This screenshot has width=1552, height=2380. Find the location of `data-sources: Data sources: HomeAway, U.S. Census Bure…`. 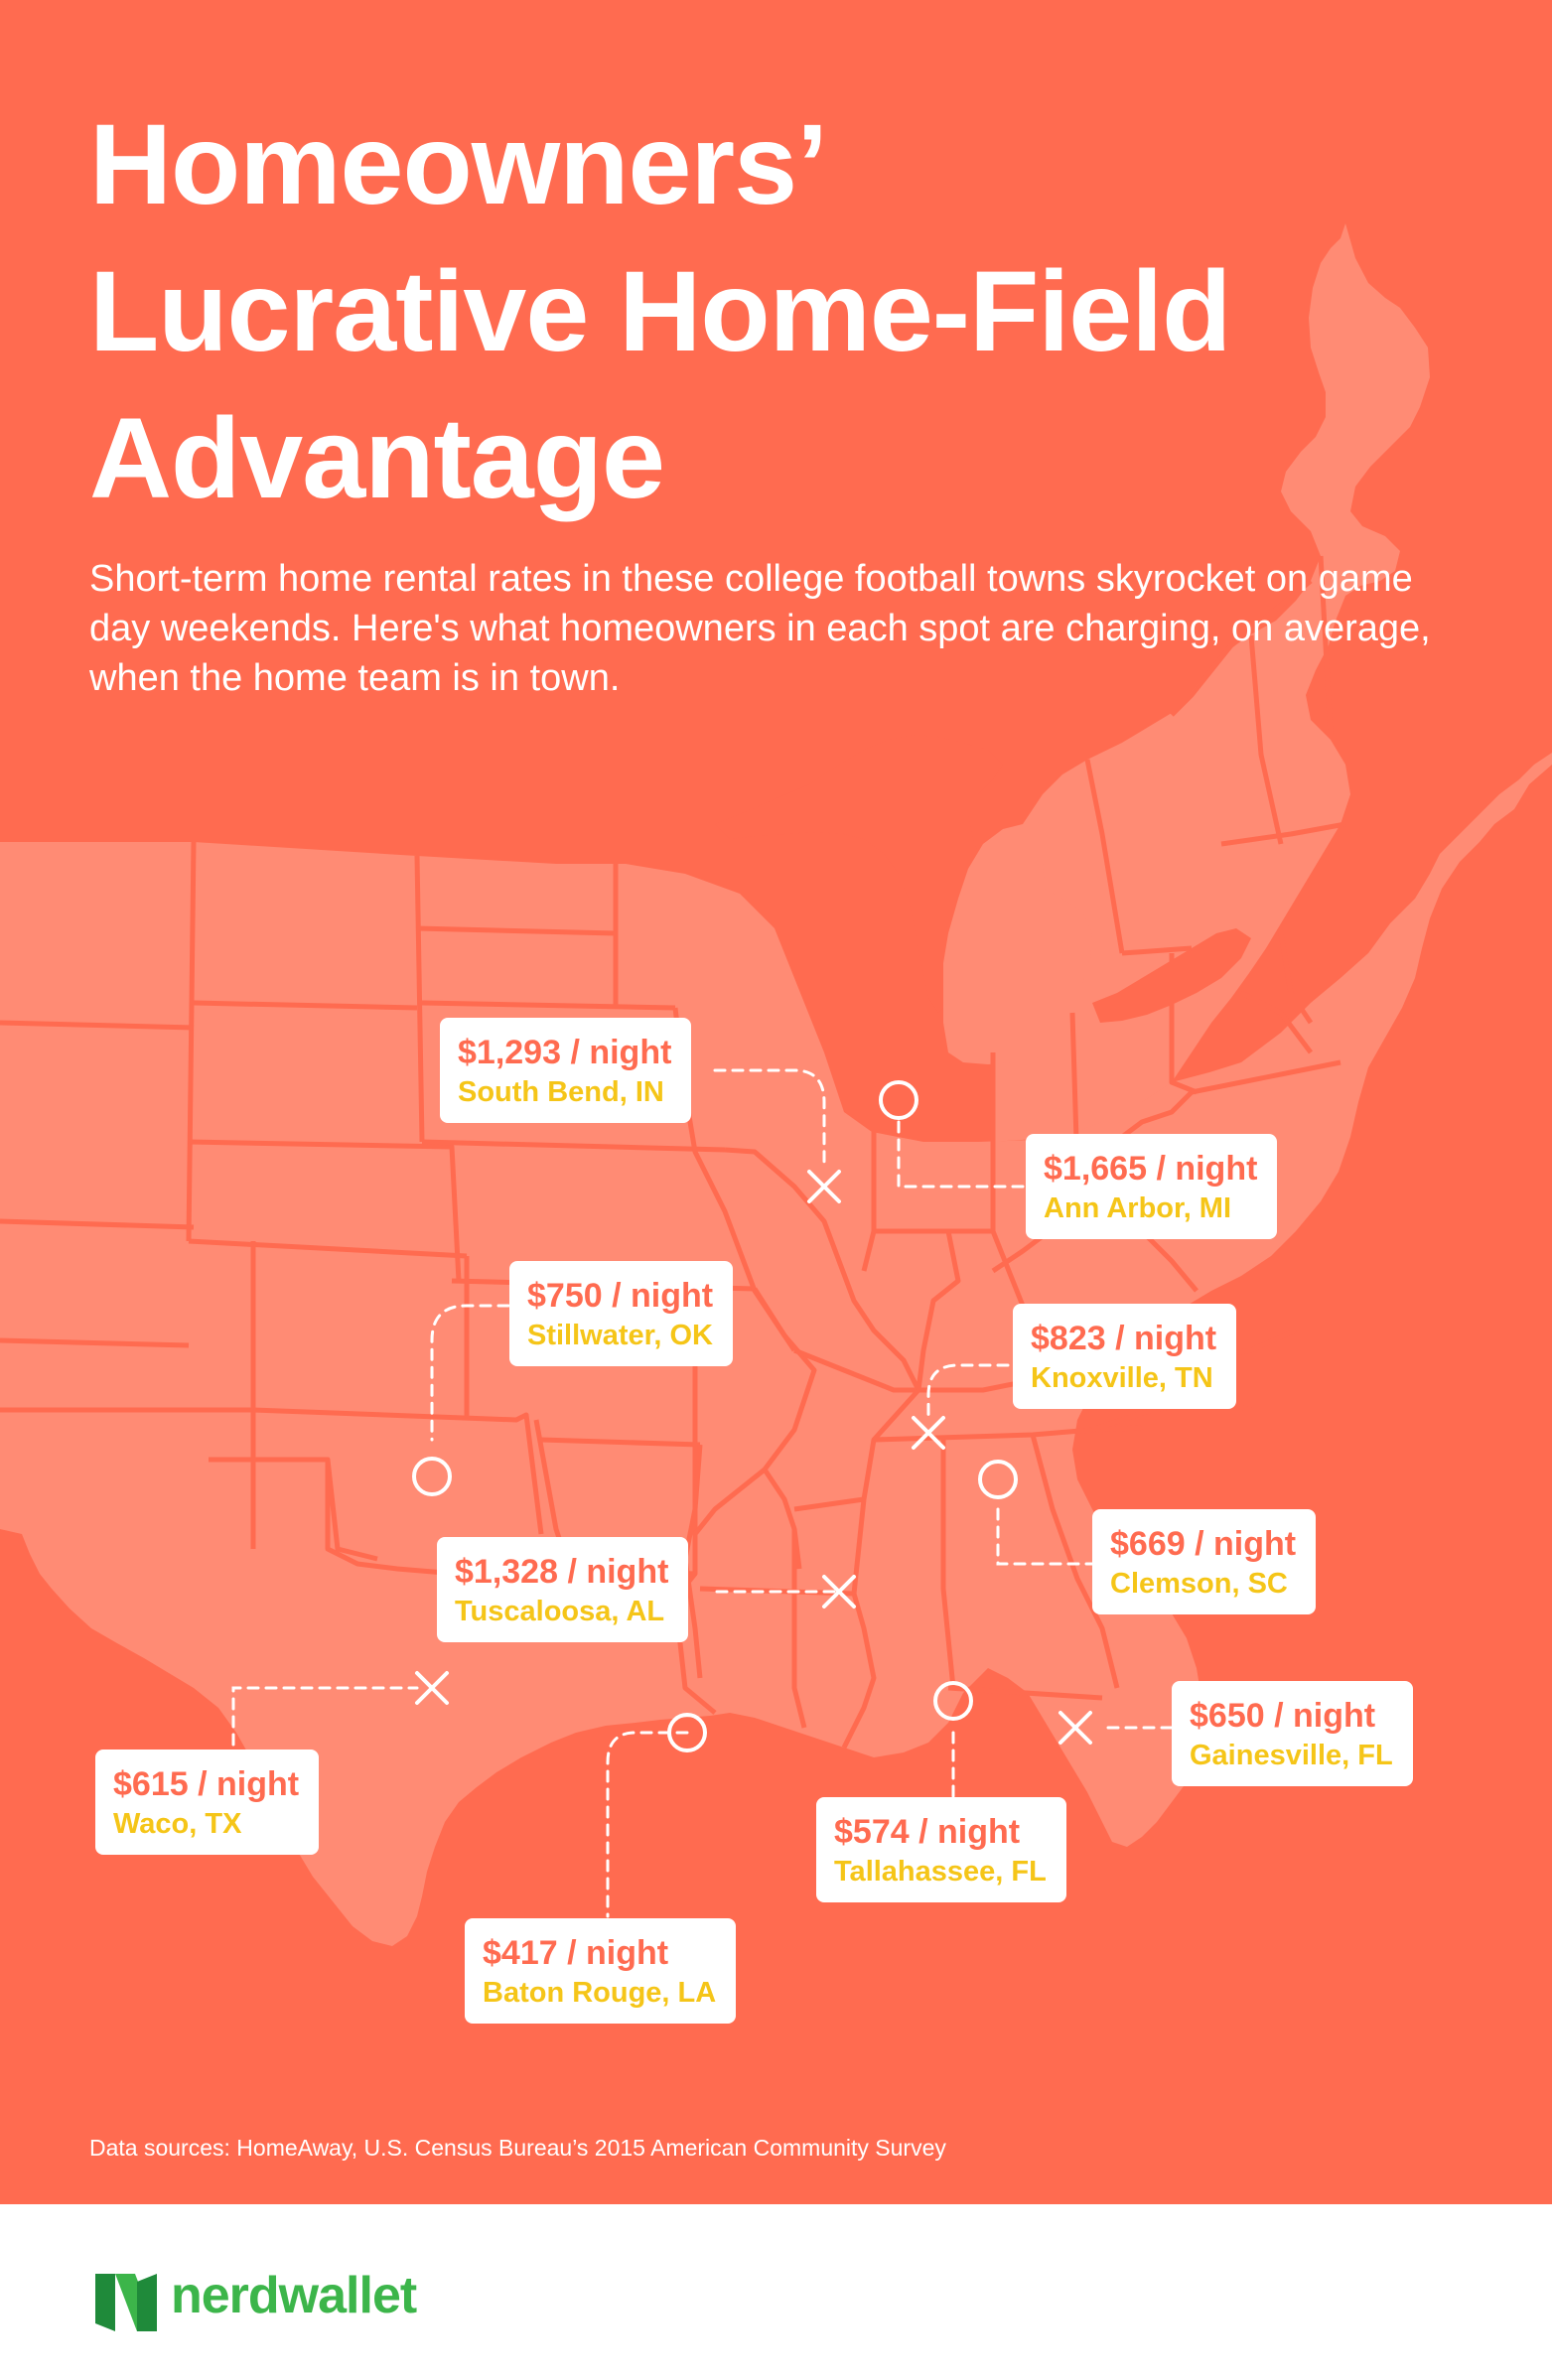

data-sources: Data sources: HomeAway, U.S. Census Bure… is located at coordinates (517, 2148).